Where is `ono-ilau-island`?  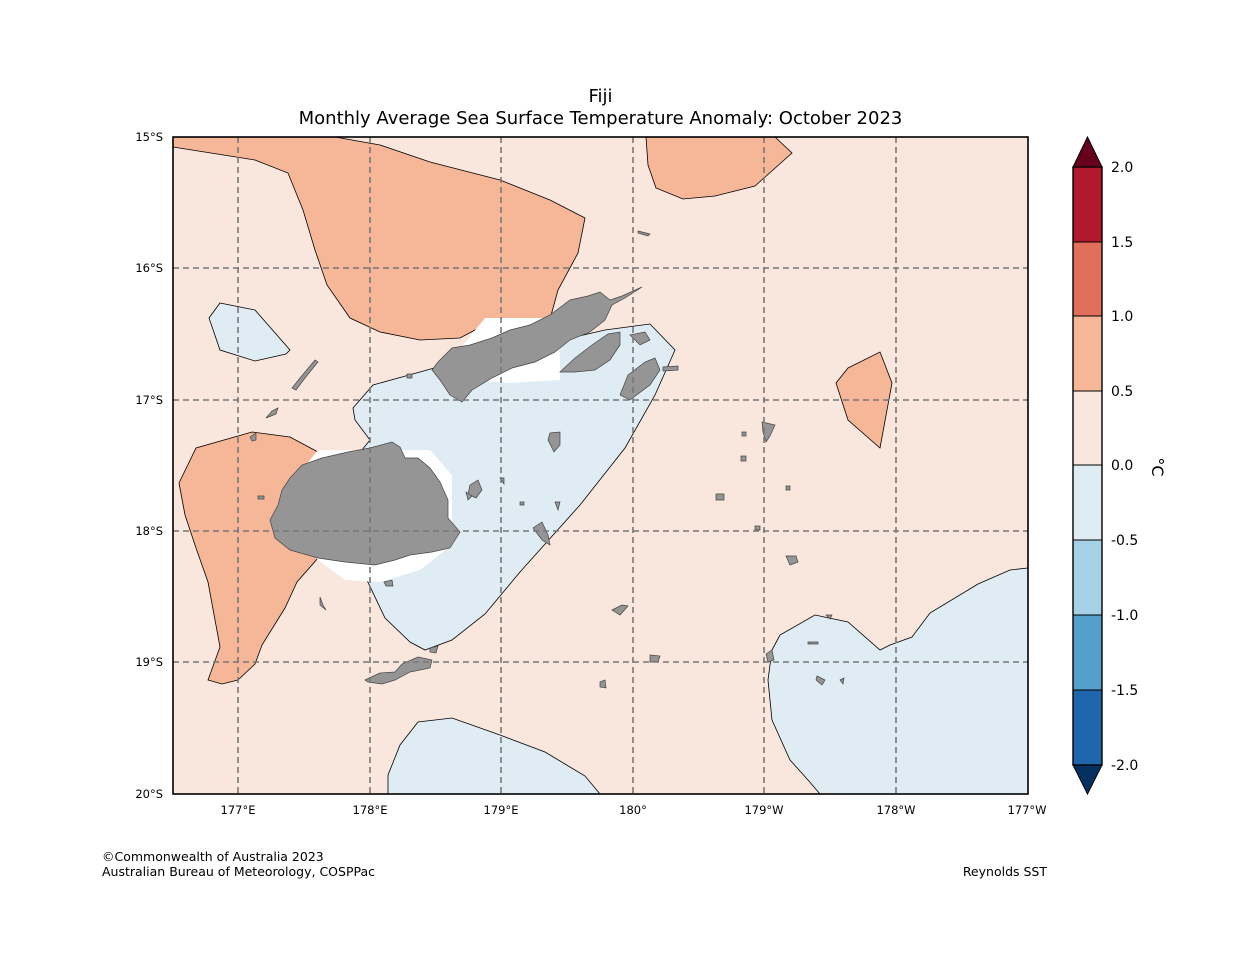
ono-ilau-island is located at coordinates (770, 656).